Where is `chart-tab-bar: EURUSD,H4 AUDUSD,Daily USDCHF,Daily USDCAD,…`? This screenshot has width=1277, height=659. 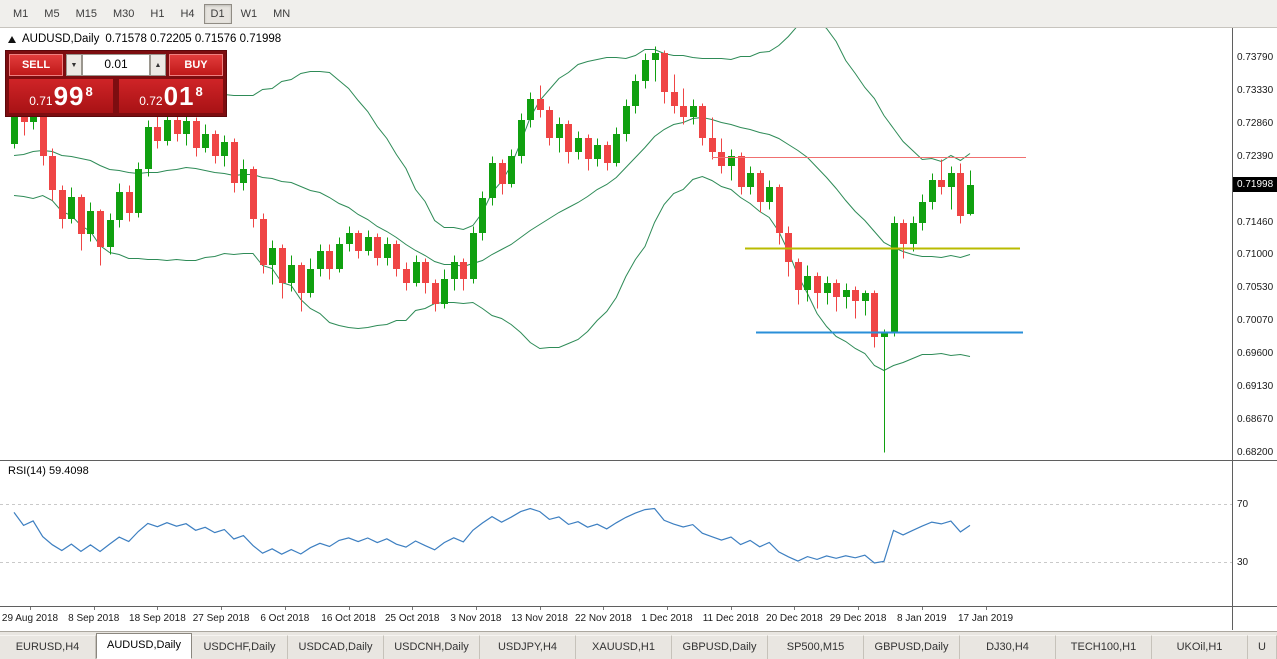 chart-tab-bar: EURUSD,H4 AUDUSD,Daily USDCHF,Daily USDCAD,… is located at coordinates (638, 645).